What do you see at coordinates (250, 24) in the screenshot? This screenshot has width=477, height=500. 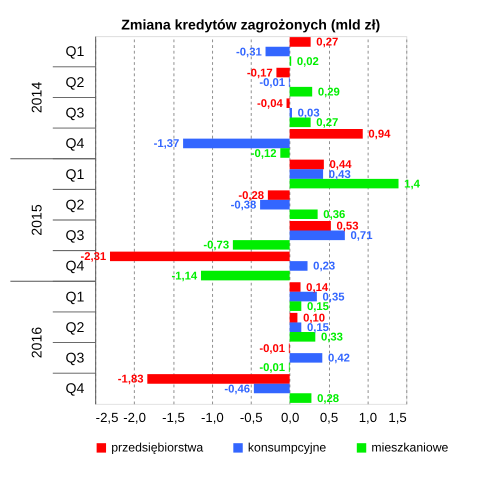 I see `chart-title: Zmiana kredytów zagrożonych (mld zł)` at bounding box center [250, 24].